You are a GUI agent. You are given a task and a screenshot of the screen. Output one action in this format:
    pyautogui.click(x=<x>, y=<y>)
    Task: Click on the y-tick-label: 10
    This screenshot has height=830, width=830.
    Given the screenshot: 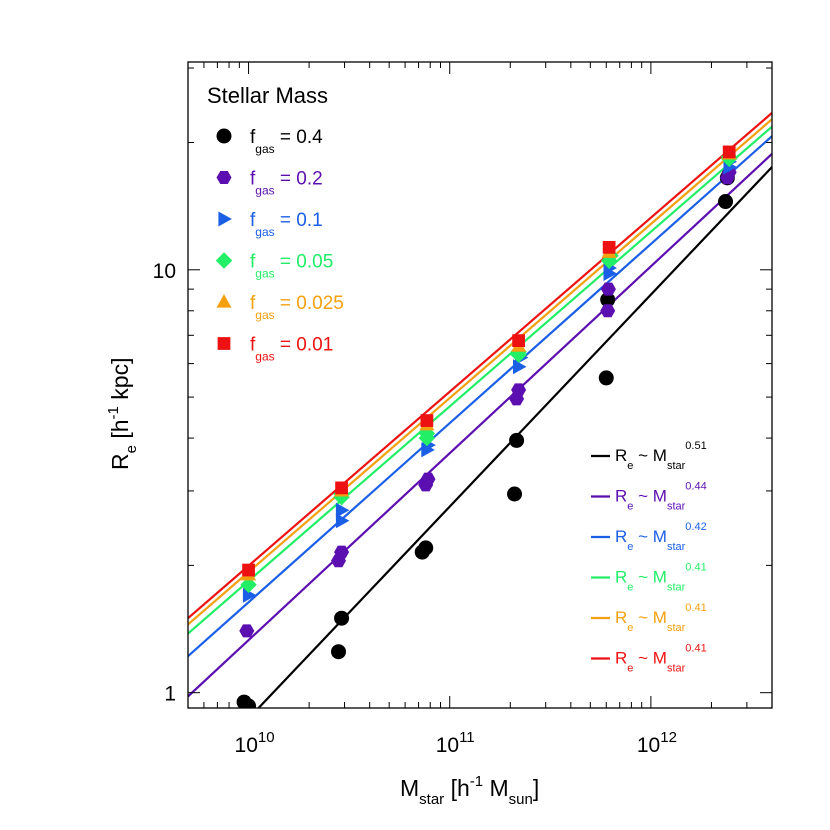 What is the action you would take?
    pyautogui.click(x=164, y=271)
    